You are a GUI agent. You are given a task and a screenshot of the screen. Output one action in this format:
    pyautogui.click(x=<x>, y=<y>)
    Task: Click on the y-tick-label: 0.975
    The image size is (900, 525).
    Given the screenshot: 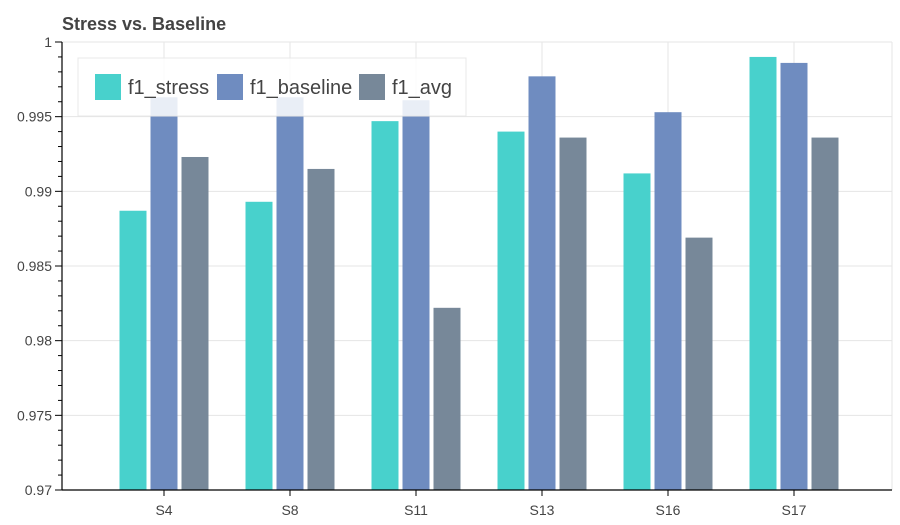 What is the action you would take?
    pyautogui.click(x=34, y=415)
    